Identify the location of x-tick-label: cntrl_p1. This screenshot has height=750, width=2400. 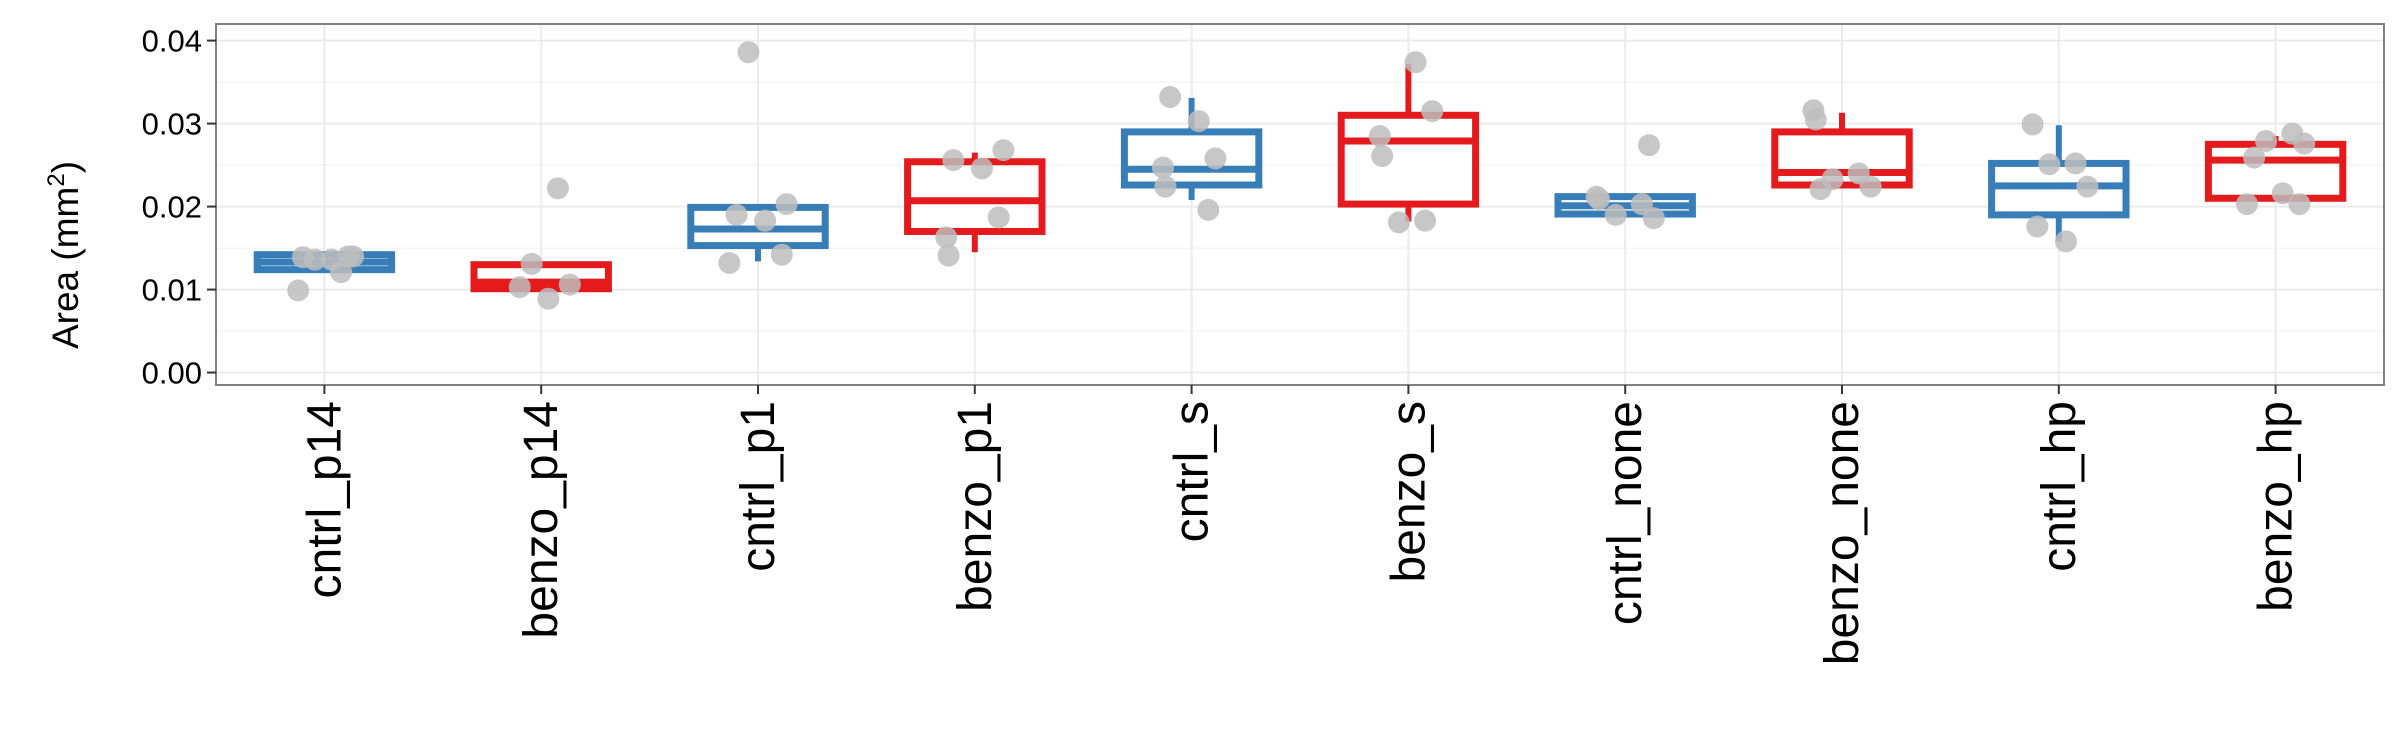
(758, 486).